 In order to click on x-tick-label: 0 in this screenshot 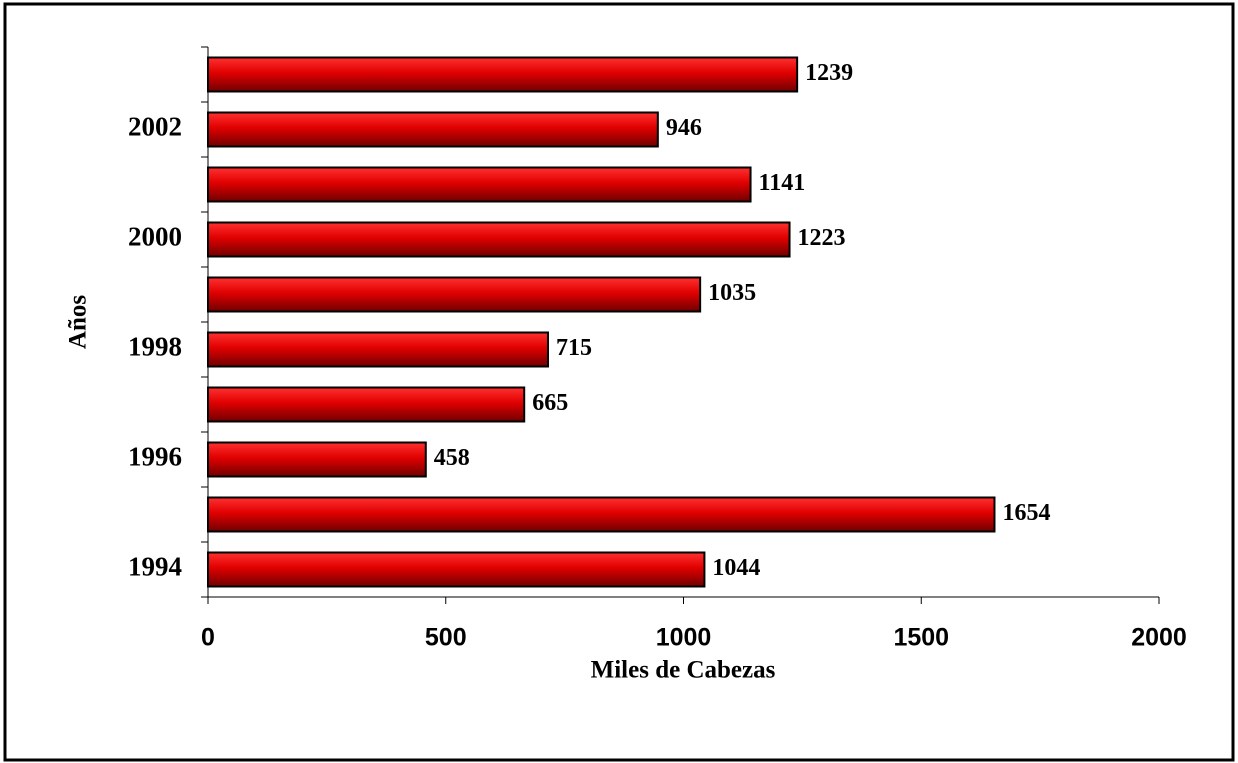, I will do `click(208, 638)`.